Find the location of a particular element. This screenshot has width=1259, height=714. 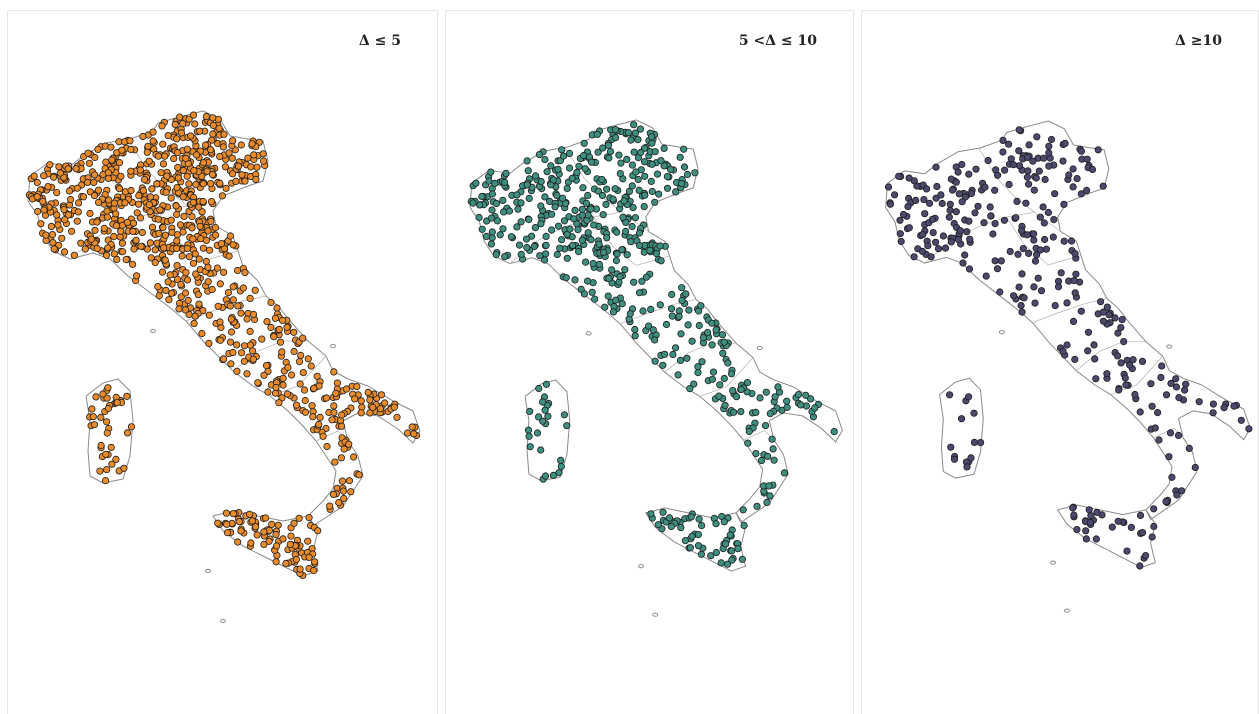

island-outline is located at coordinates (1066, 610).